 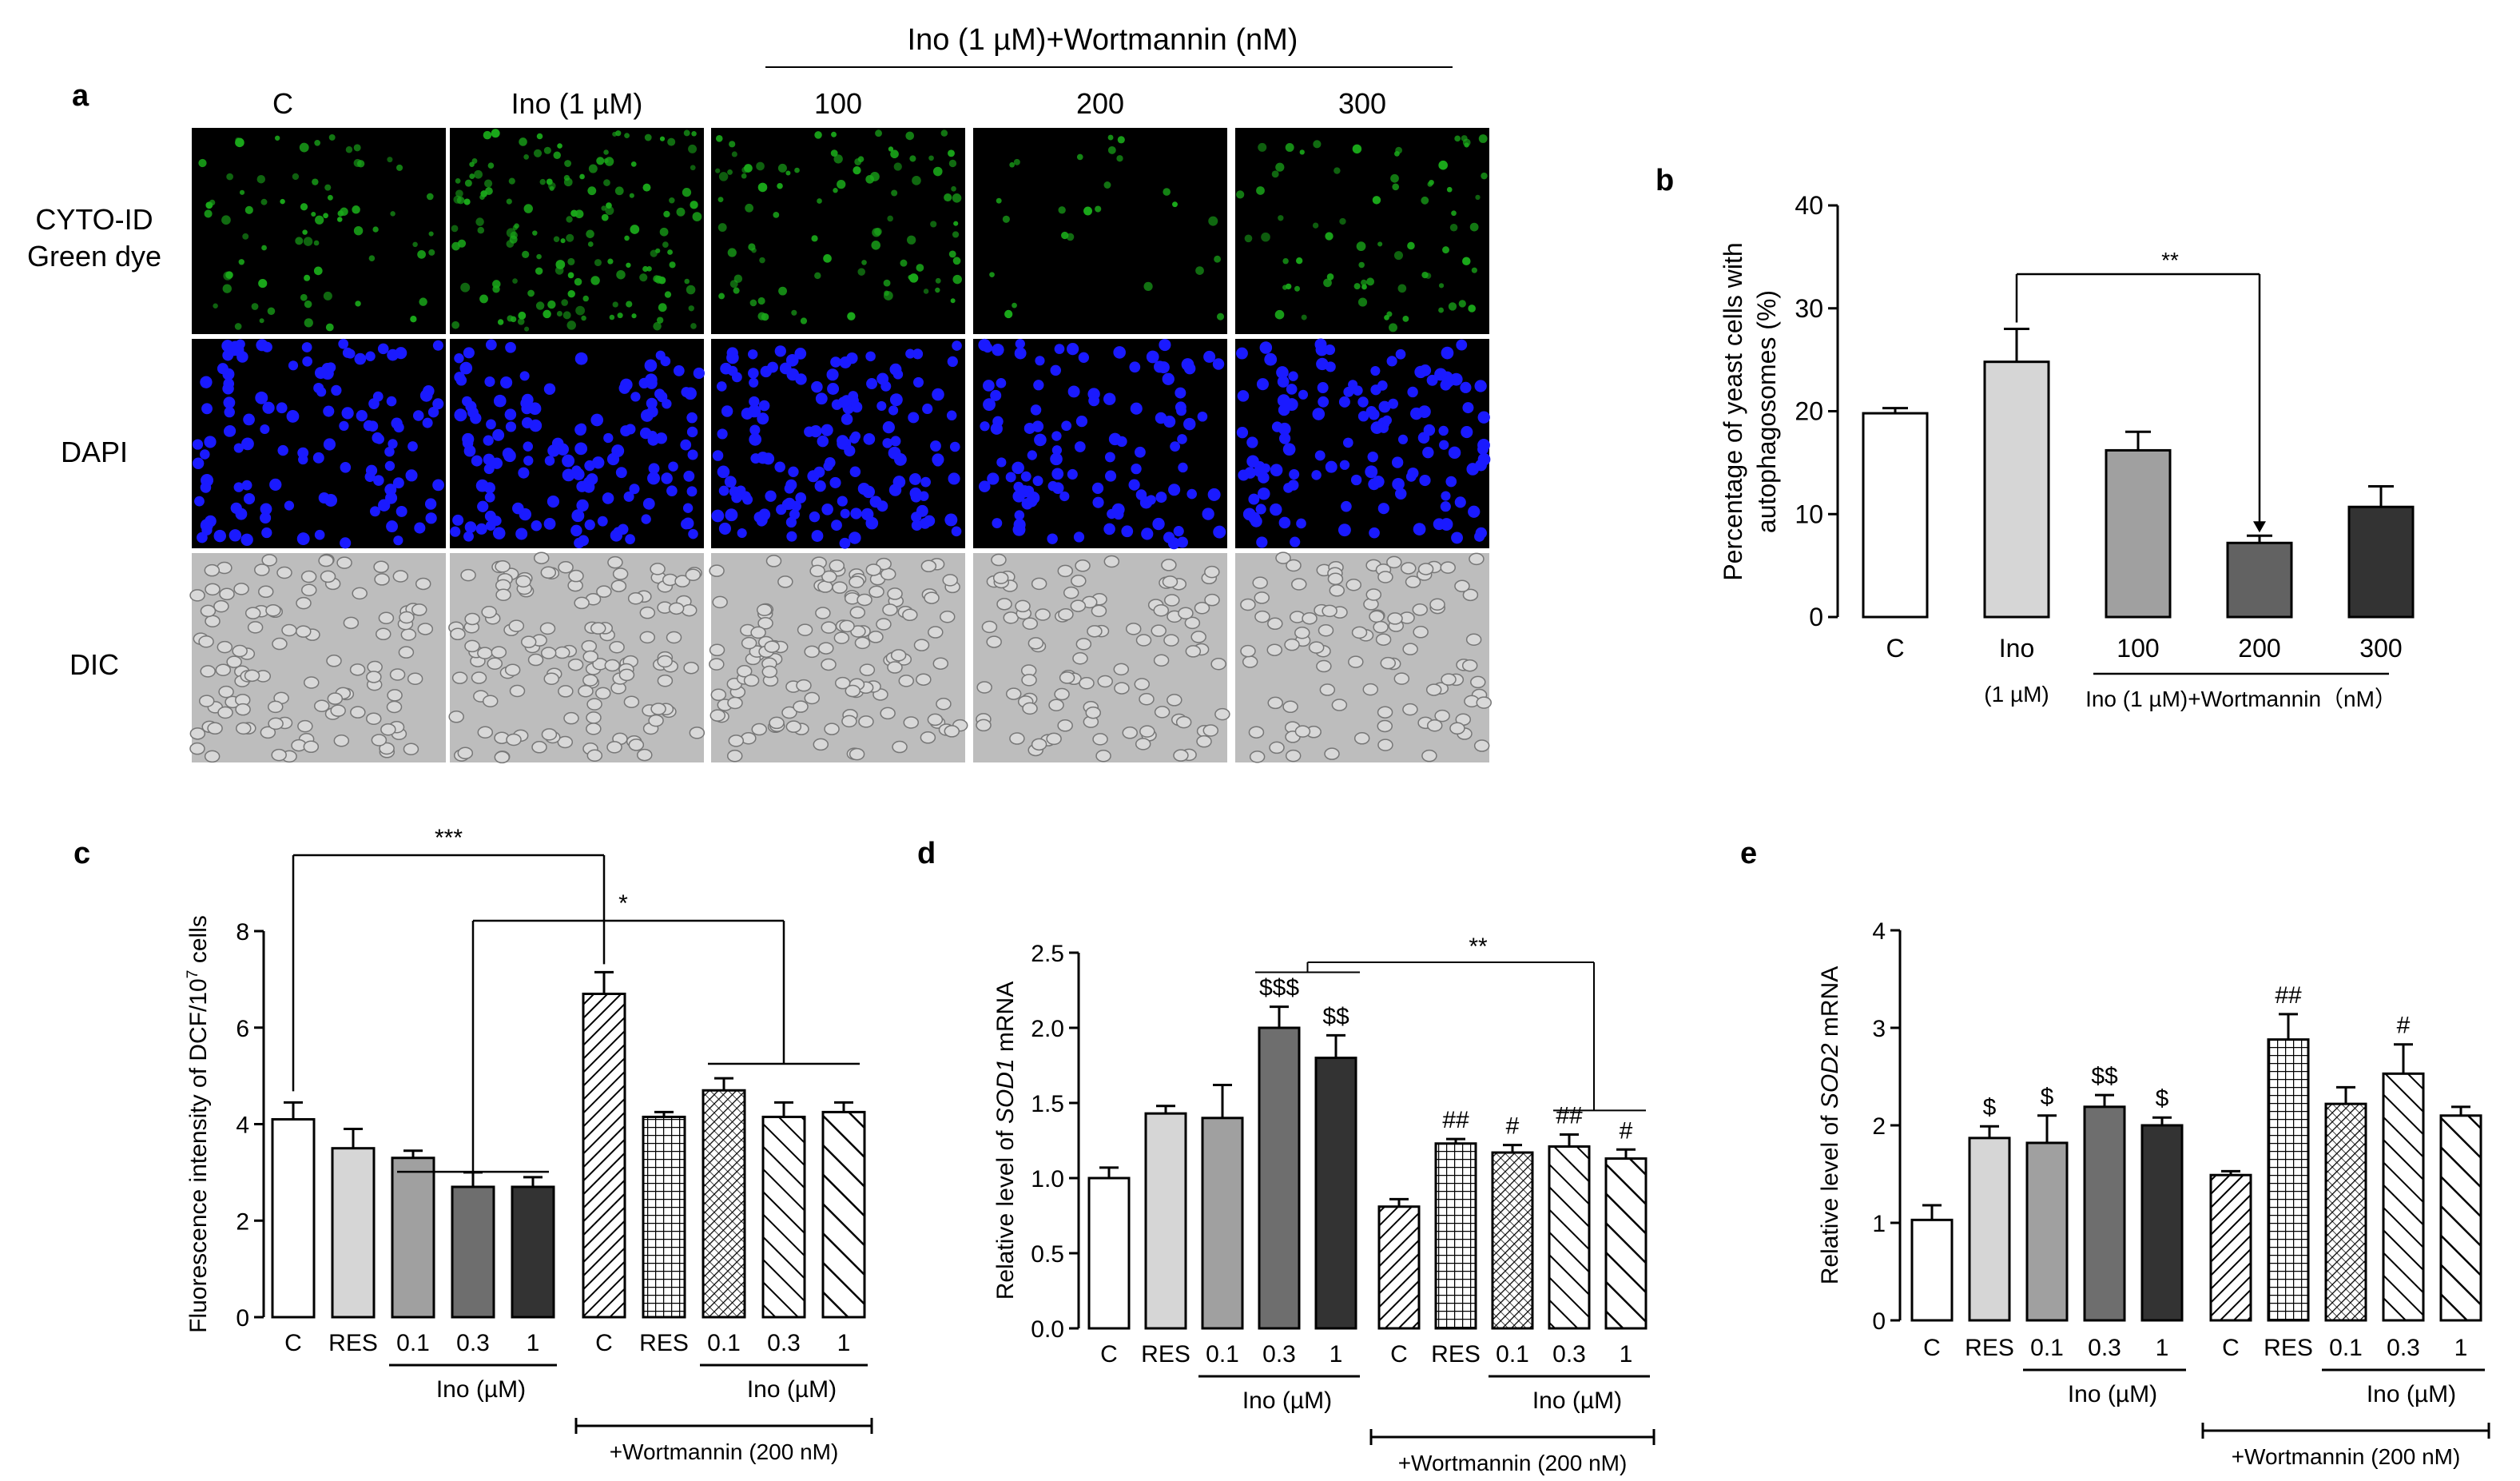 I want to click on column-label: C, so click(x=282, y=104).